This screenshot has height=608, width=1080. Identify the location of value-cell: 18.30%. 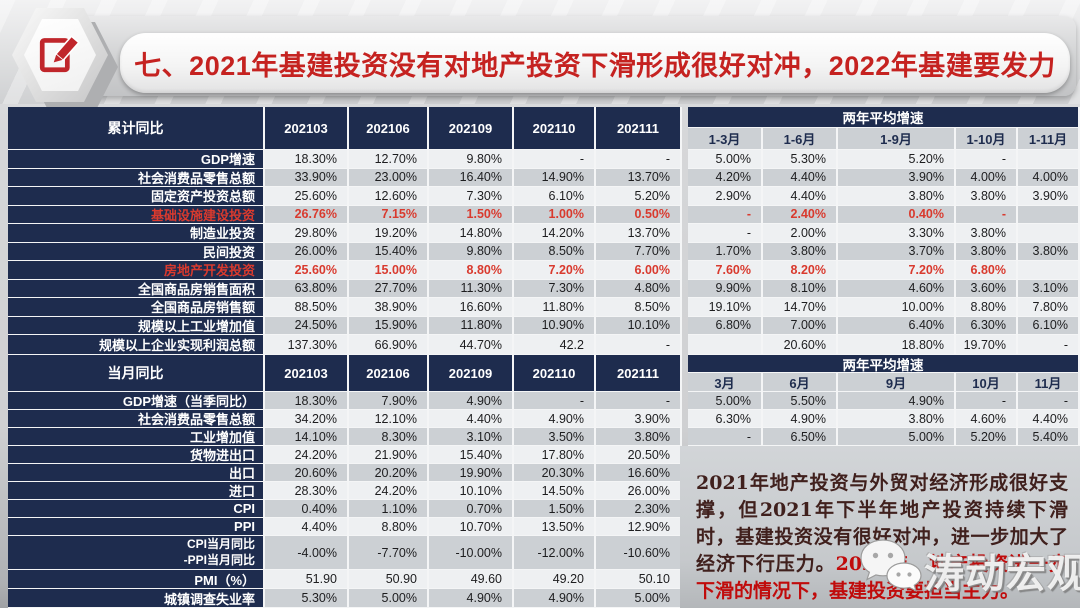
(307, 401).